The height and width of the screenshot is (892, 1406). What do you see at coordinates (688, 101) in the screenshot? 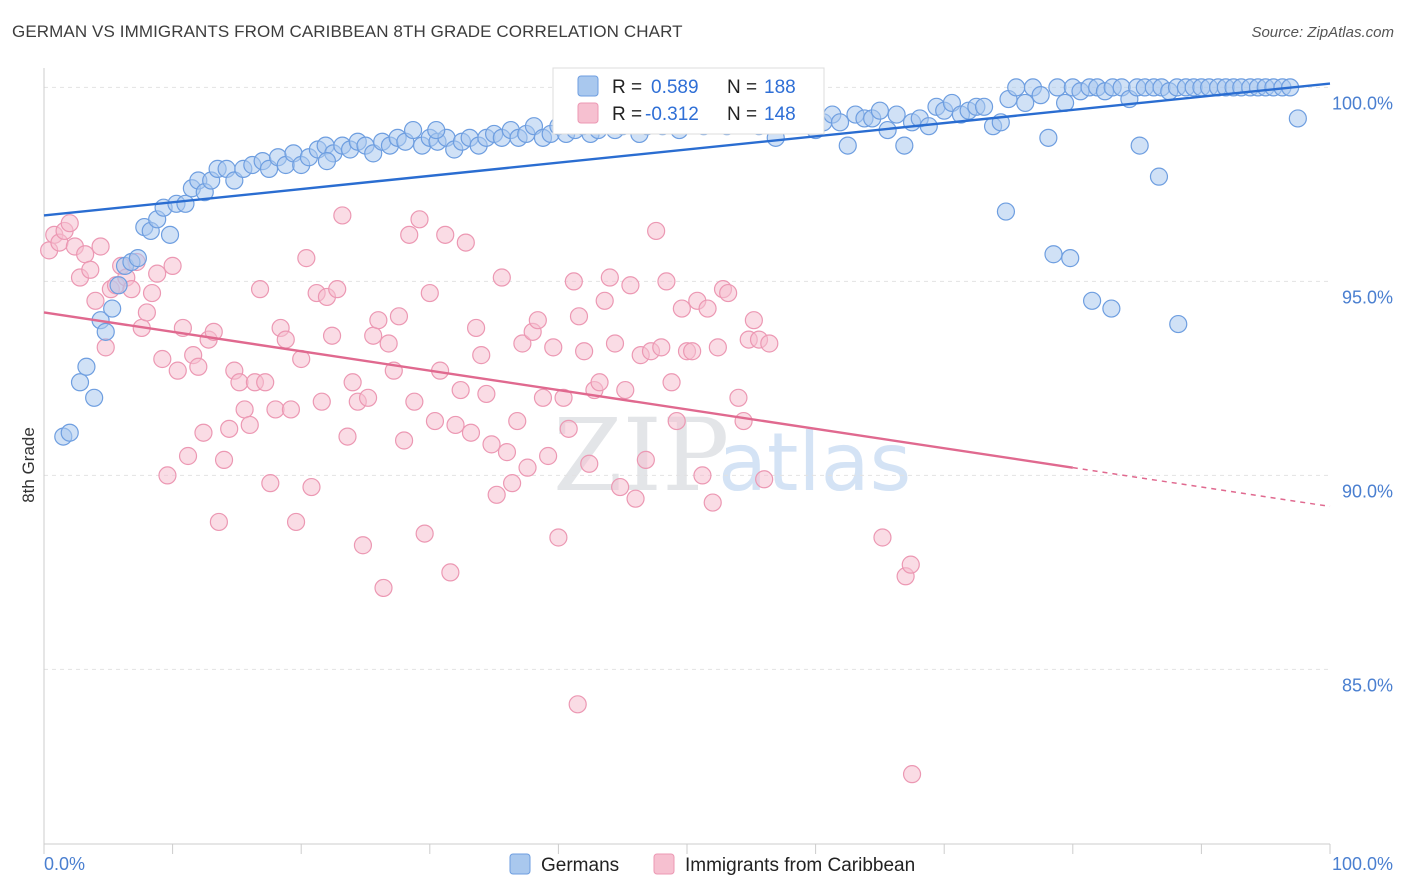
I see `stats-legend: R = 0.589 N = 188 R = -0.312 N = 148` at bounding box center [688, 101].